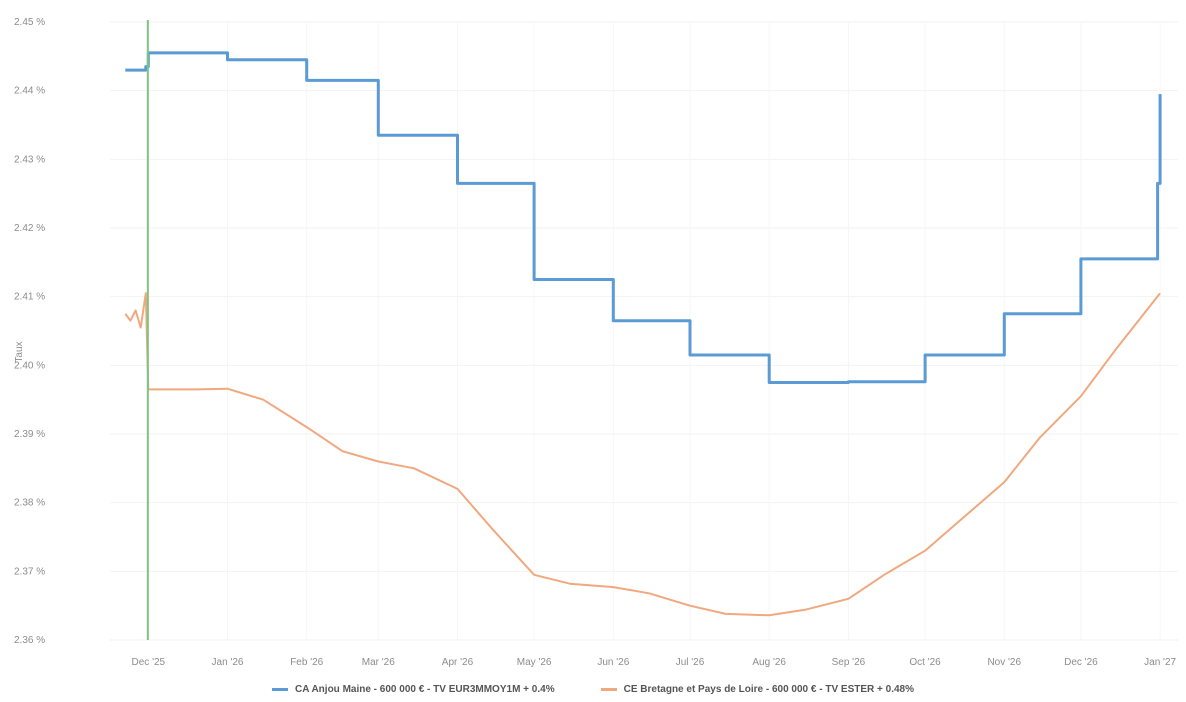 This screenshot has height=702, width=1186. I want to click on x-tick-label: Jan '27, so click(1160, 662).